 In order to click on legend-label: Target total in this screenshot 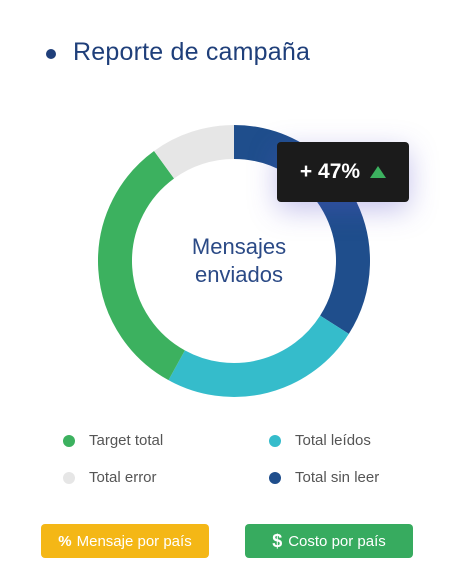, I will do `click(126, 440)`.